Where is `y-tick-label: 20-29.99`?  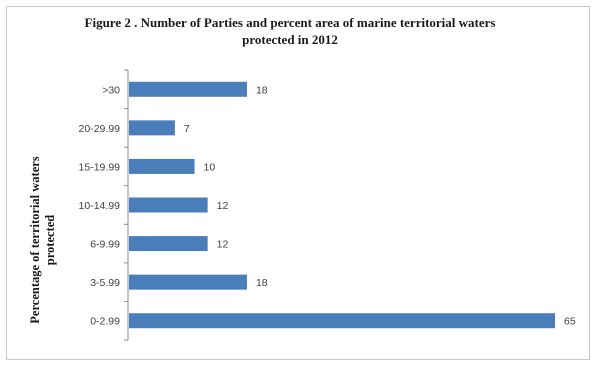 y-tick-label: 20-29.99 is located at coordinates (100, 129).